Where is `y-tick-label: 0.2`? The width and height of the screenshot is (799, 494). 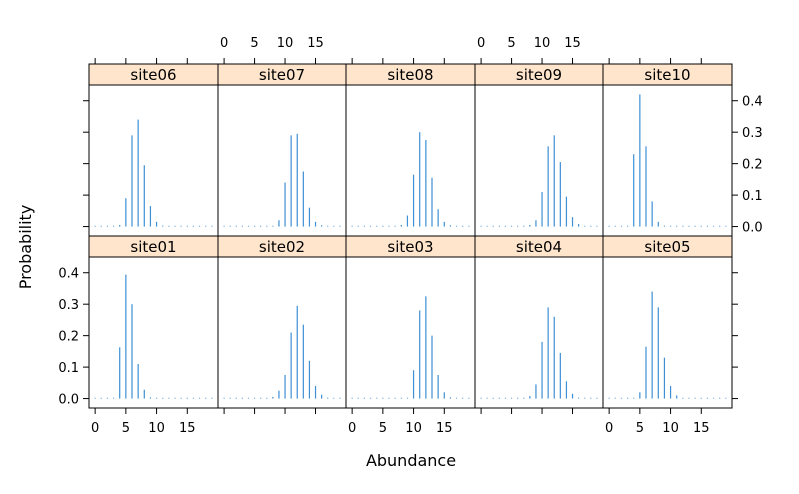 y-tick-label: 0.2 is located at coordinates (68, 337).